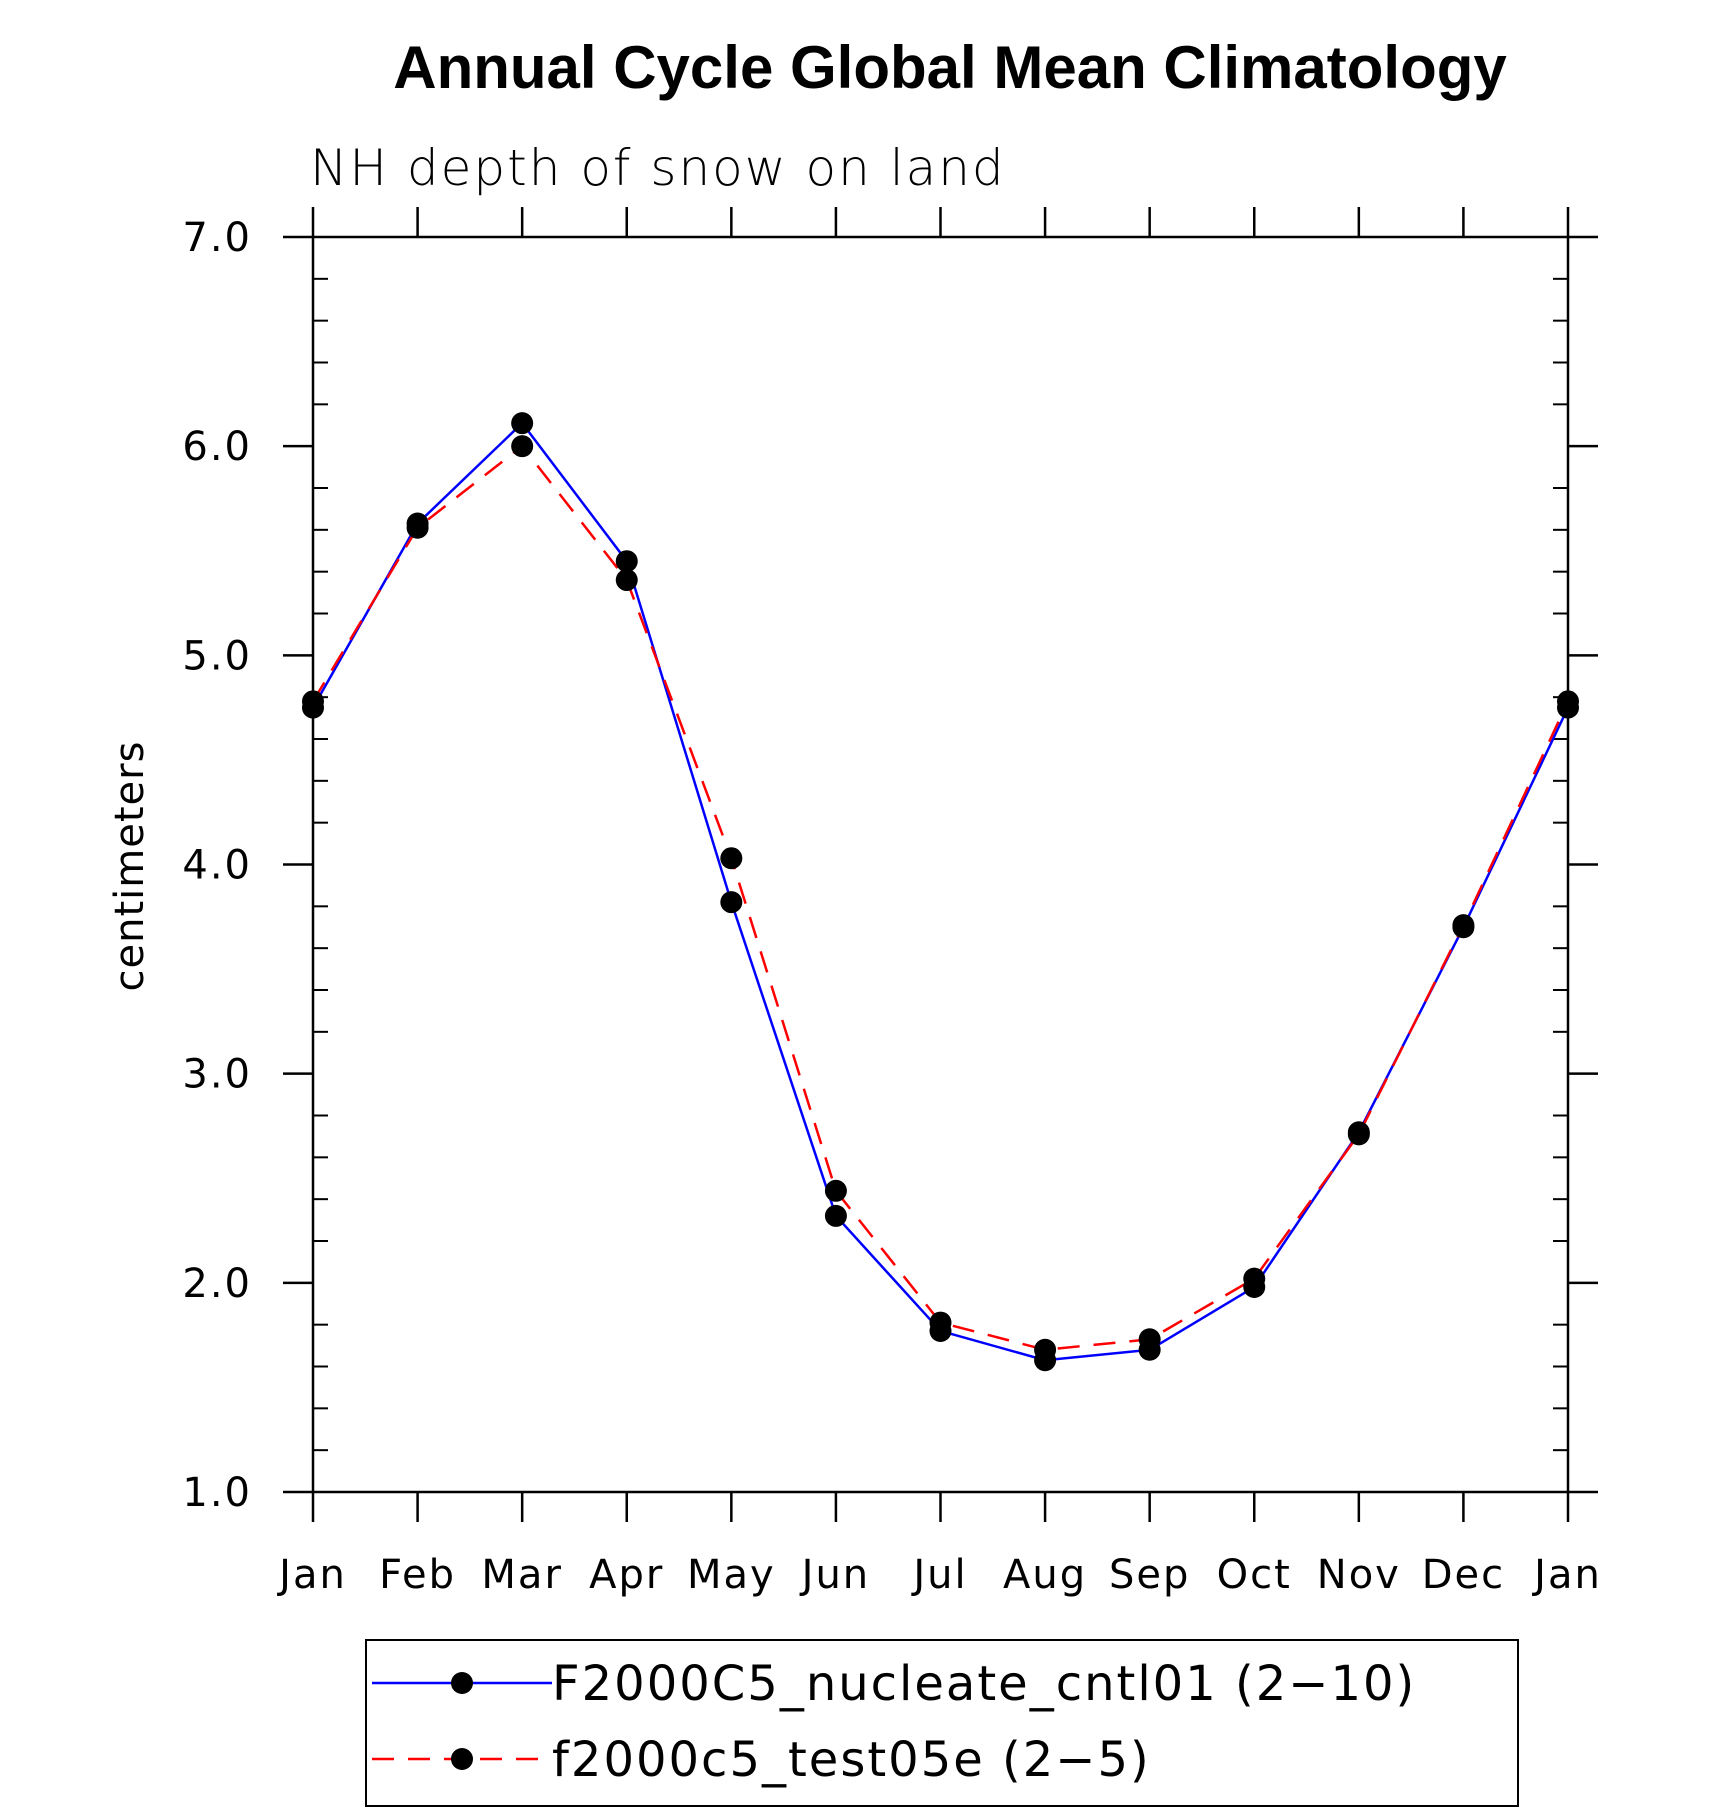  I want to click on x-tick-label: Jun, so click(835, 1575).